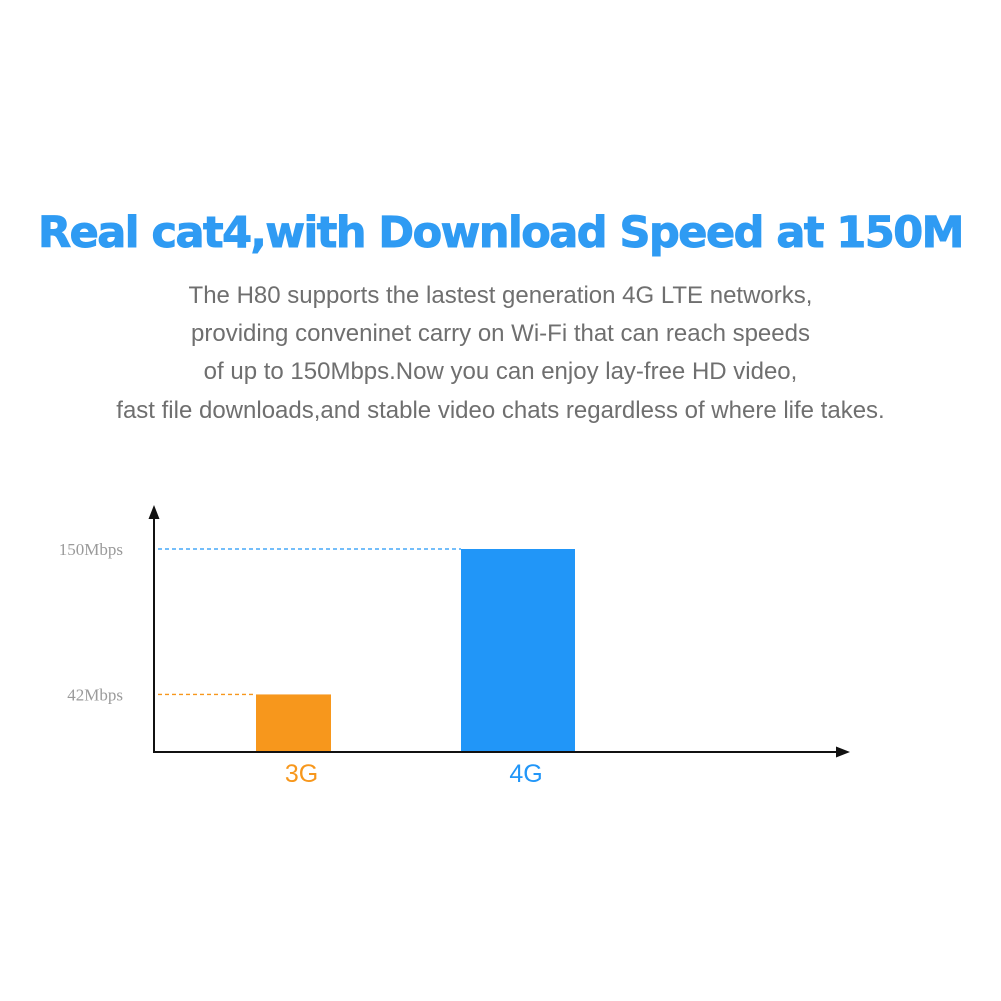 The height and width of the screenshot is (1001, 1001). What do you see at coordinates (843, 752) in the screenshot?
I see `x-axis-arrow` at bounding box center [843, 752].